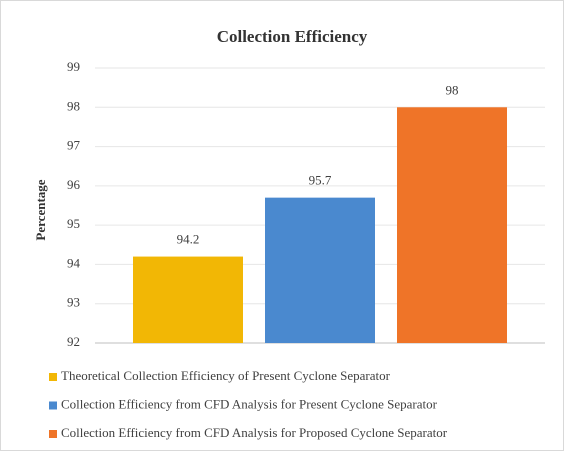 Image resolution: width=564 pixels, height=451 pixels. What do you see at coordinates (73, 341) in the screenshot?
I see `y-tick-label: 92` at bounding box center [73, 341].